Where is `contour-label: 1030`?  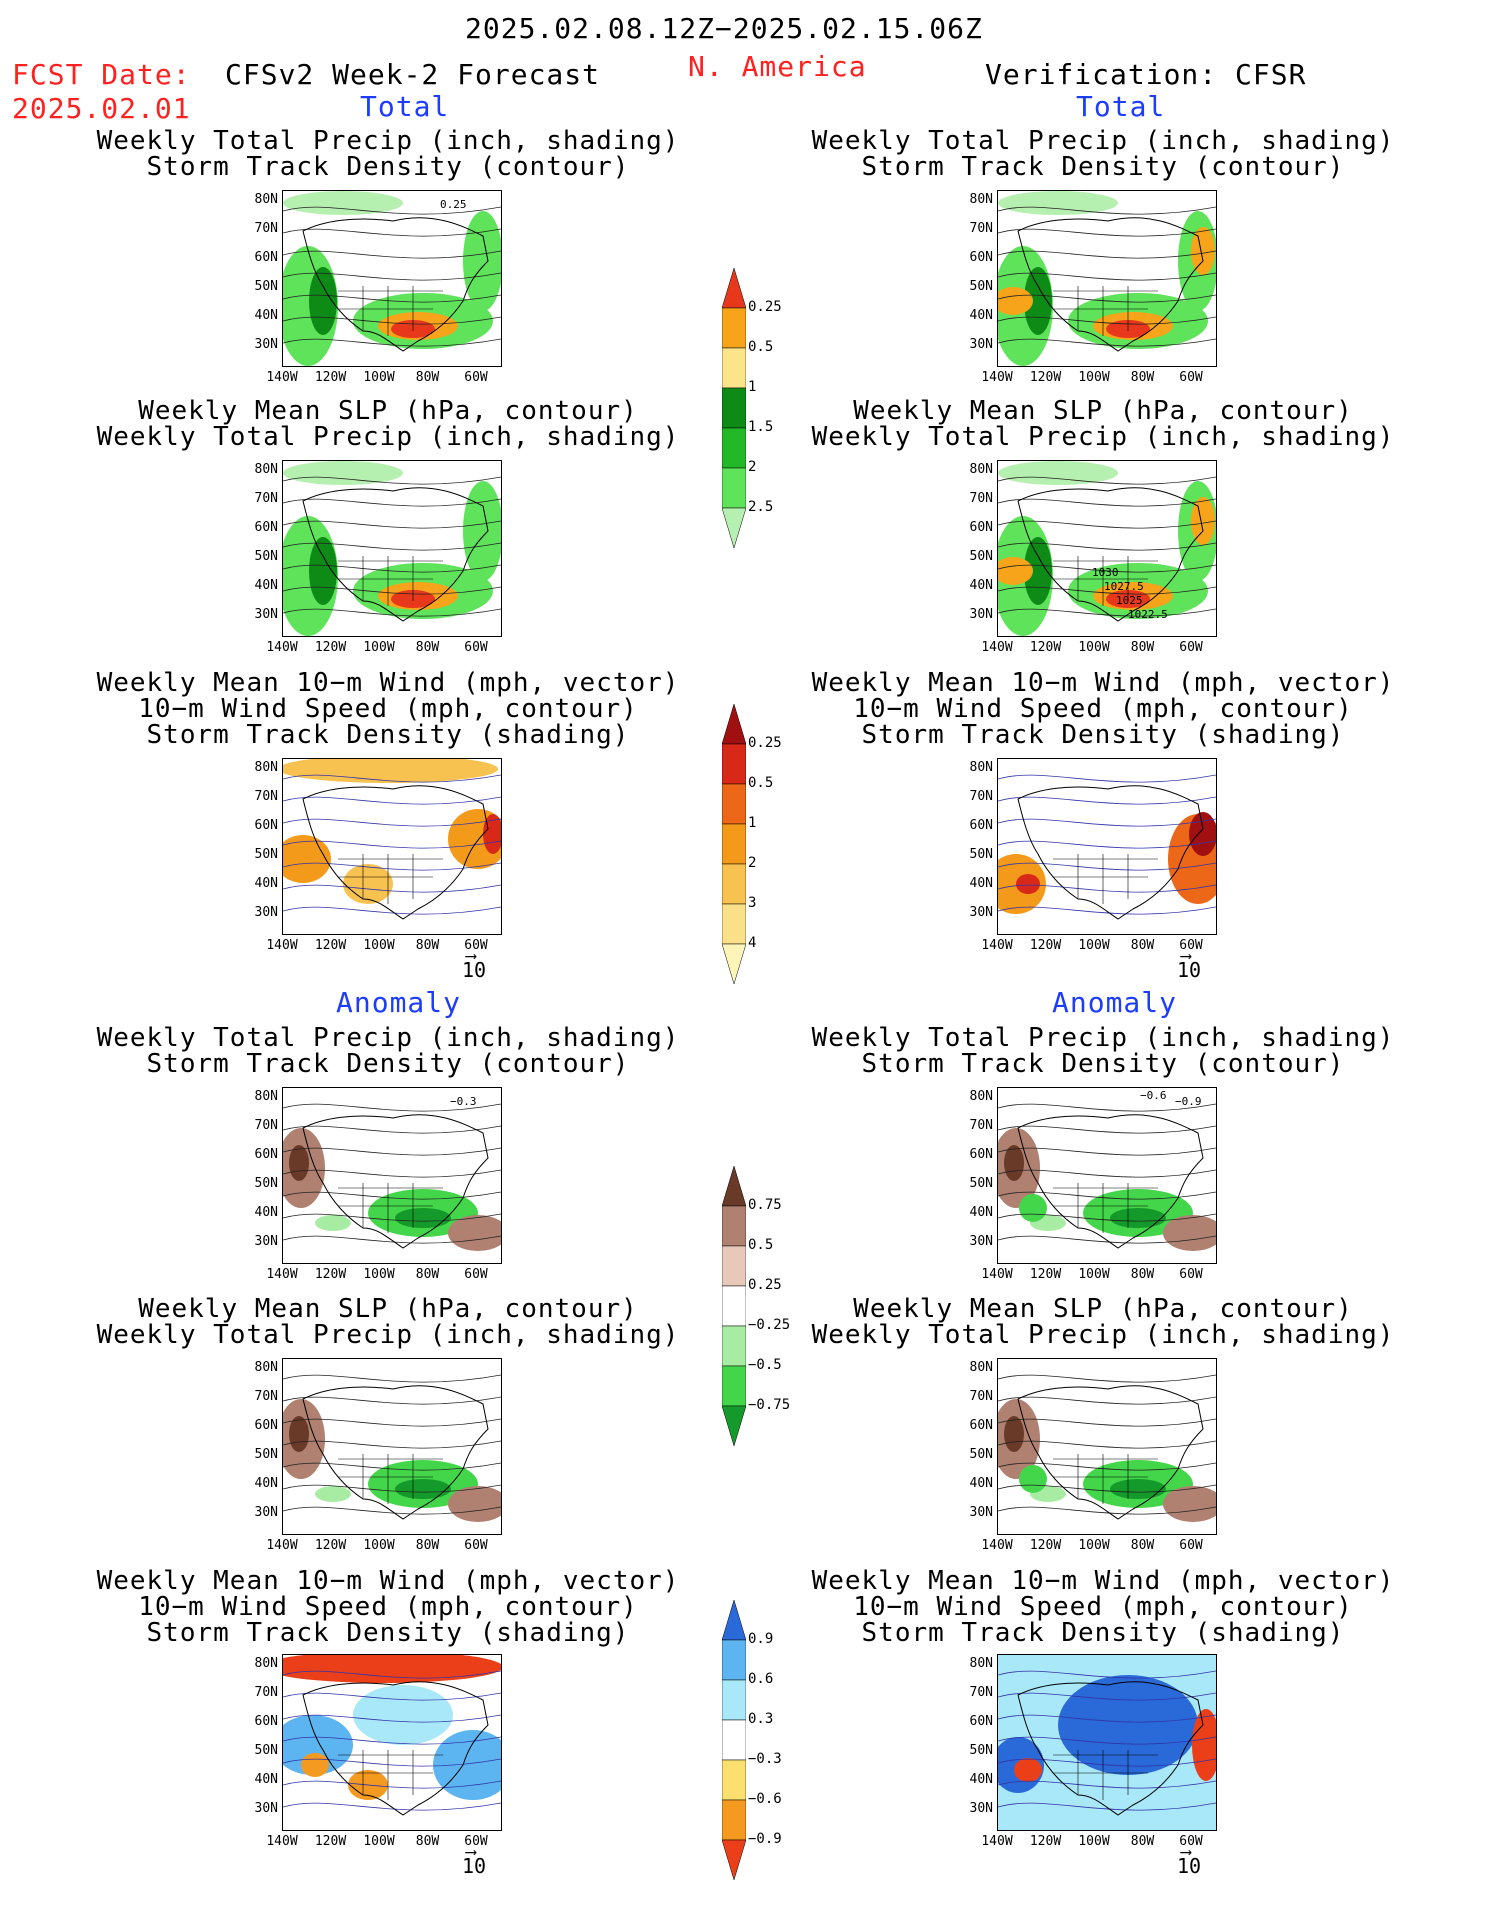
contour-label: 1030 is located at coordinates (1105, 572).